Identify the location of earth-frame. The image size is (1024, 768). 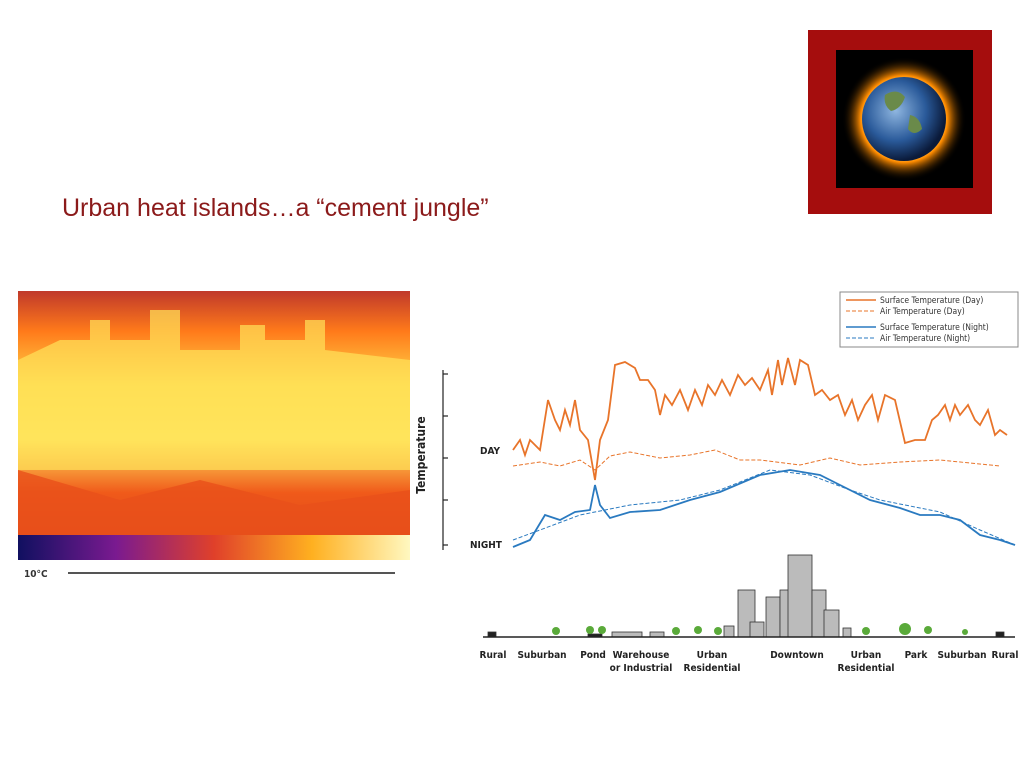
(900, 122).